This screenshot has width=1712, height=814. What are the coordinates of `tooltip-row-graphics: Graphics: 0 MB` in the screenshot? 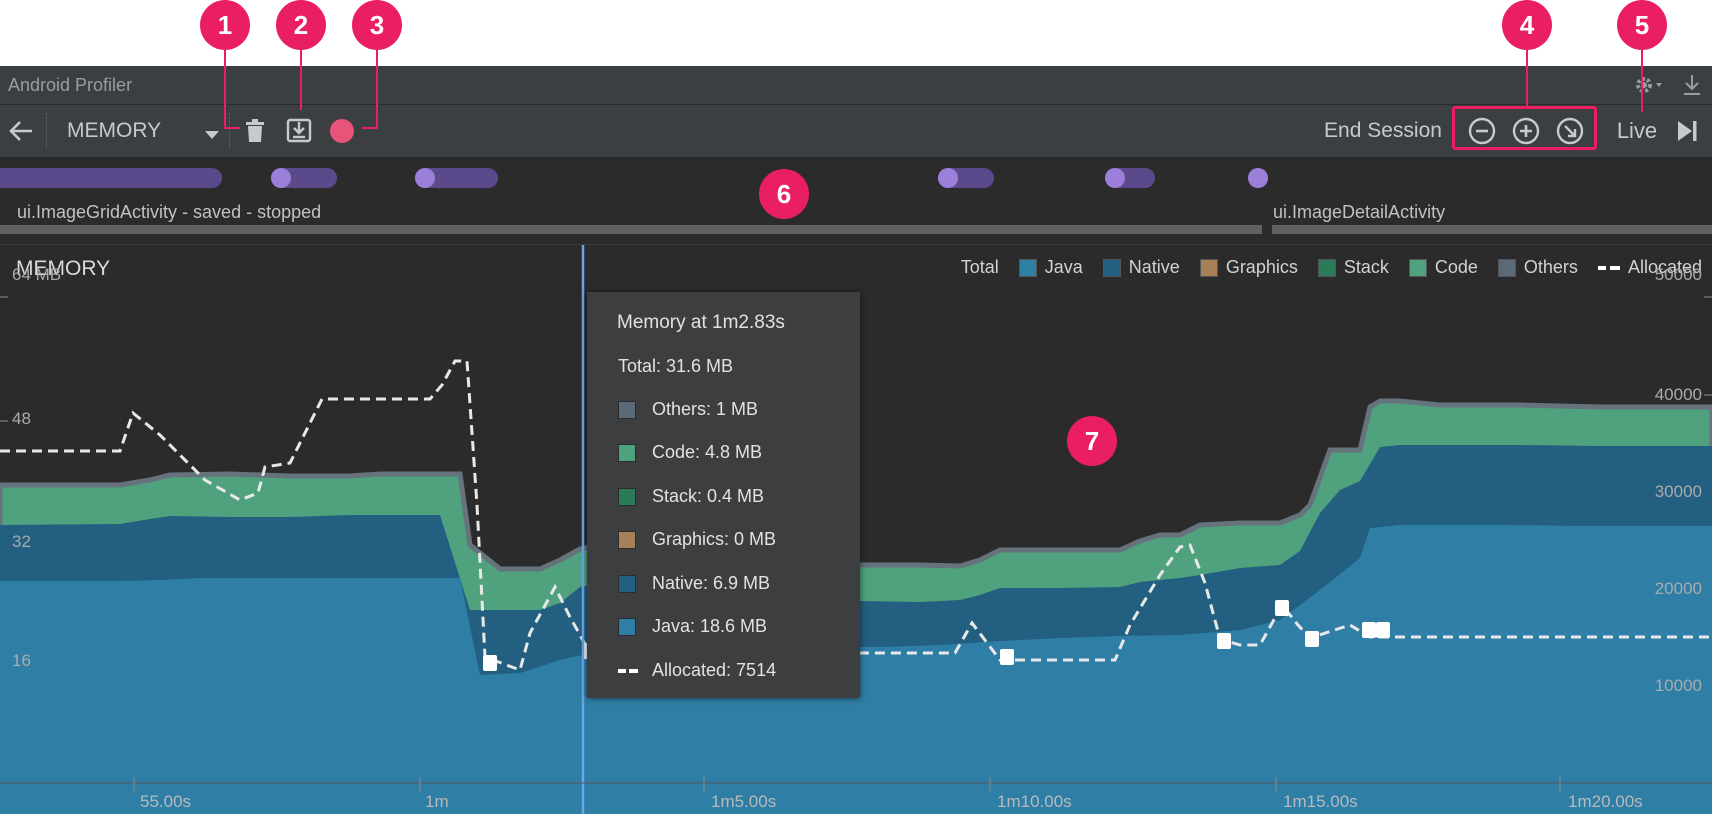 It's located at (697, 539).